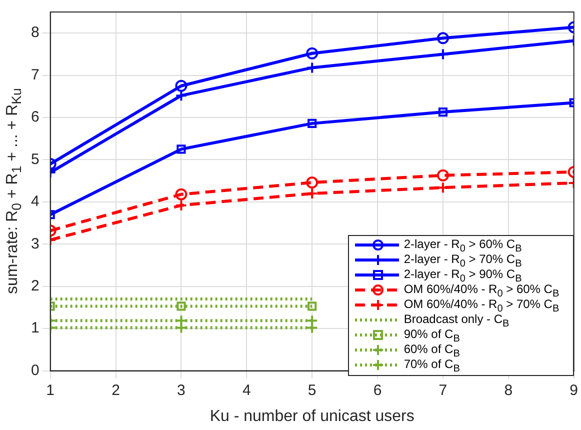 The width and height of the screenshot is (581, 430). Describe the element at coordinates (463, 245) in the screenshot. I see `legend-label: 2-layer - R$_{0}$ > 60% C$_{B}$` at that location.